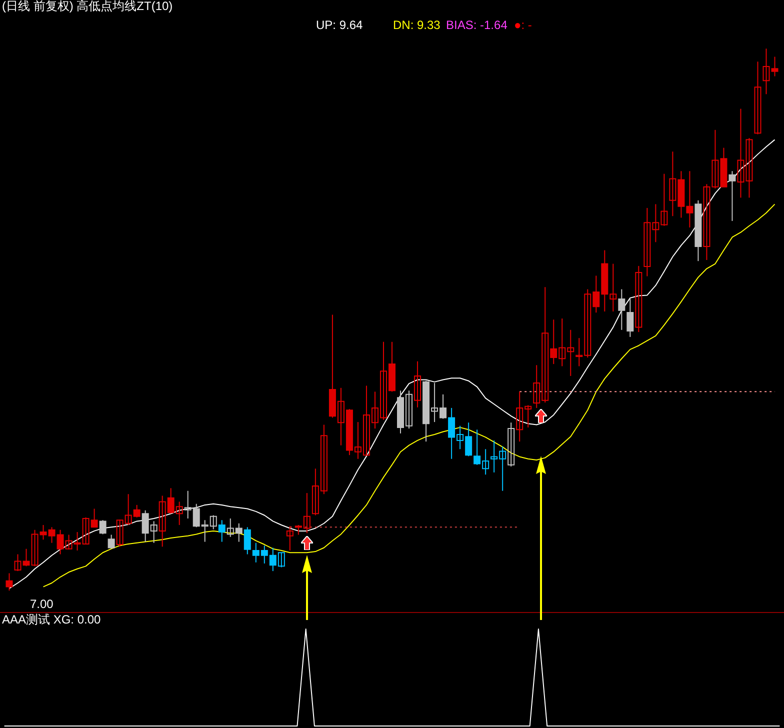 Image resolution: width=784 pixels, height=728 pixels. What do you see at coordinates (477, 25) in the screenshot?
I see `text: BIAS: -1.64` at bounding box center [477, 25].